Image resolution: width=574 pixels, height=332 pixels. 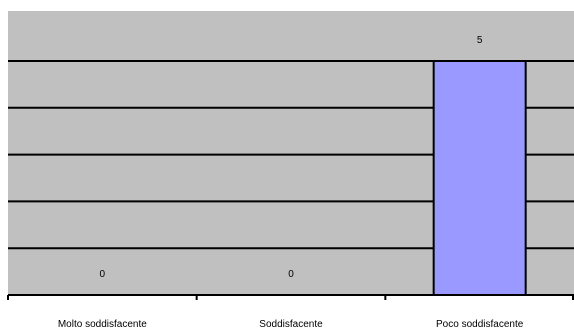 I want to click on bar, so click(x=479, y=178).